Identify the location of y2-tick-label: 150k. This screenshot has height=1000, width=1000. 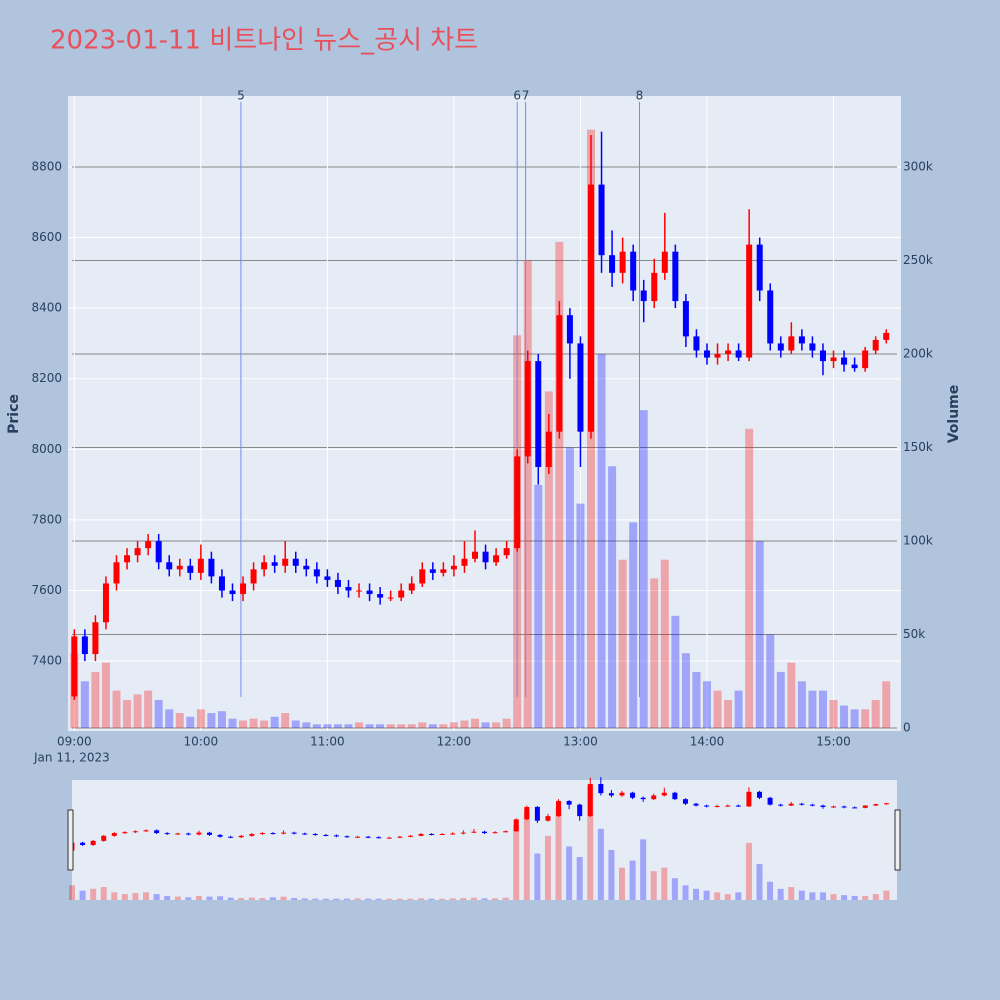
(918, 447).